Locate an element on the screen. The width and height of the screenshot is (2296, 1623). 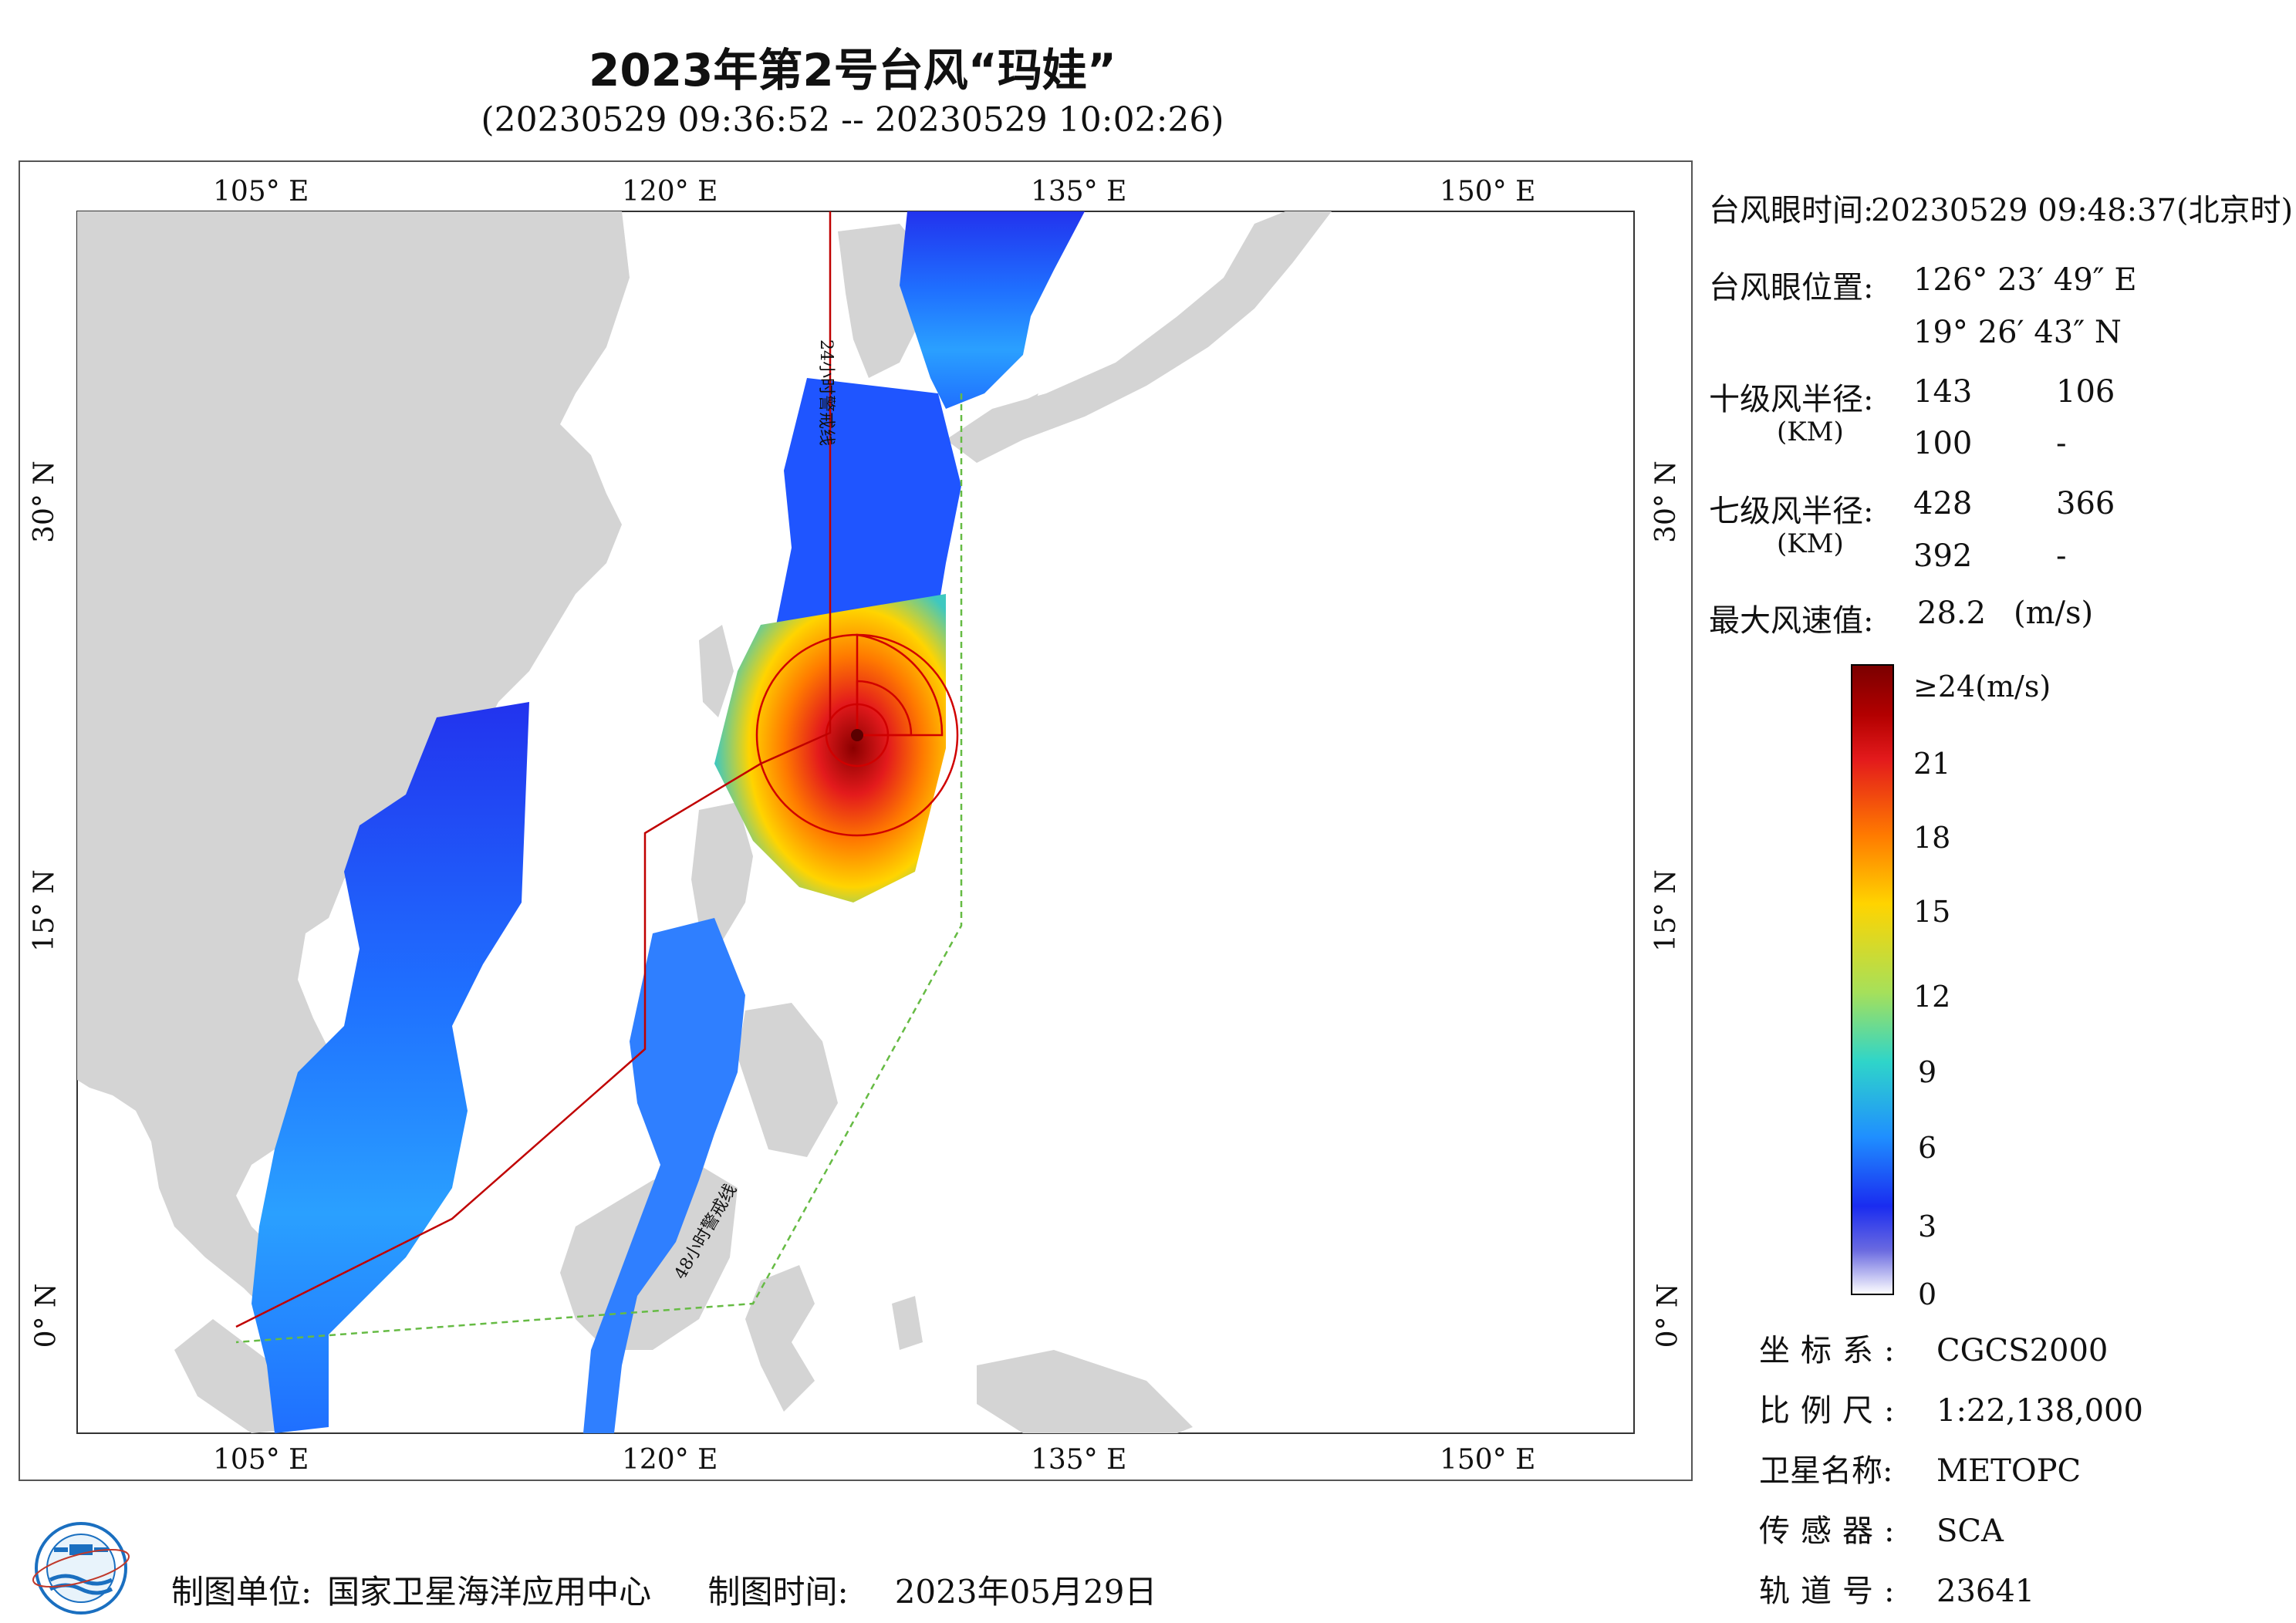
colorbar-tick-21: 21 is located at coordinates (1932, 764).